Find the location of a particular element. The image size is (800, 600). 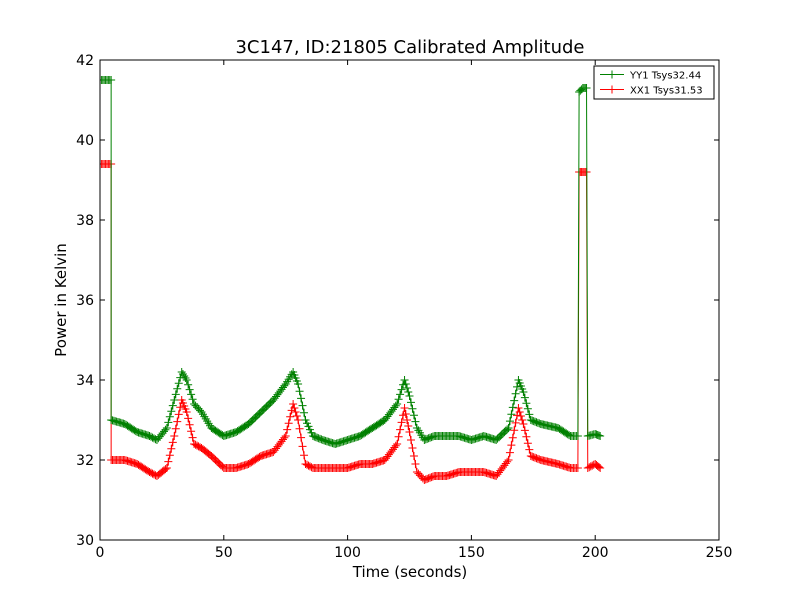

x-axis-label: Time (seconds) is located at coordinates (410, 572).